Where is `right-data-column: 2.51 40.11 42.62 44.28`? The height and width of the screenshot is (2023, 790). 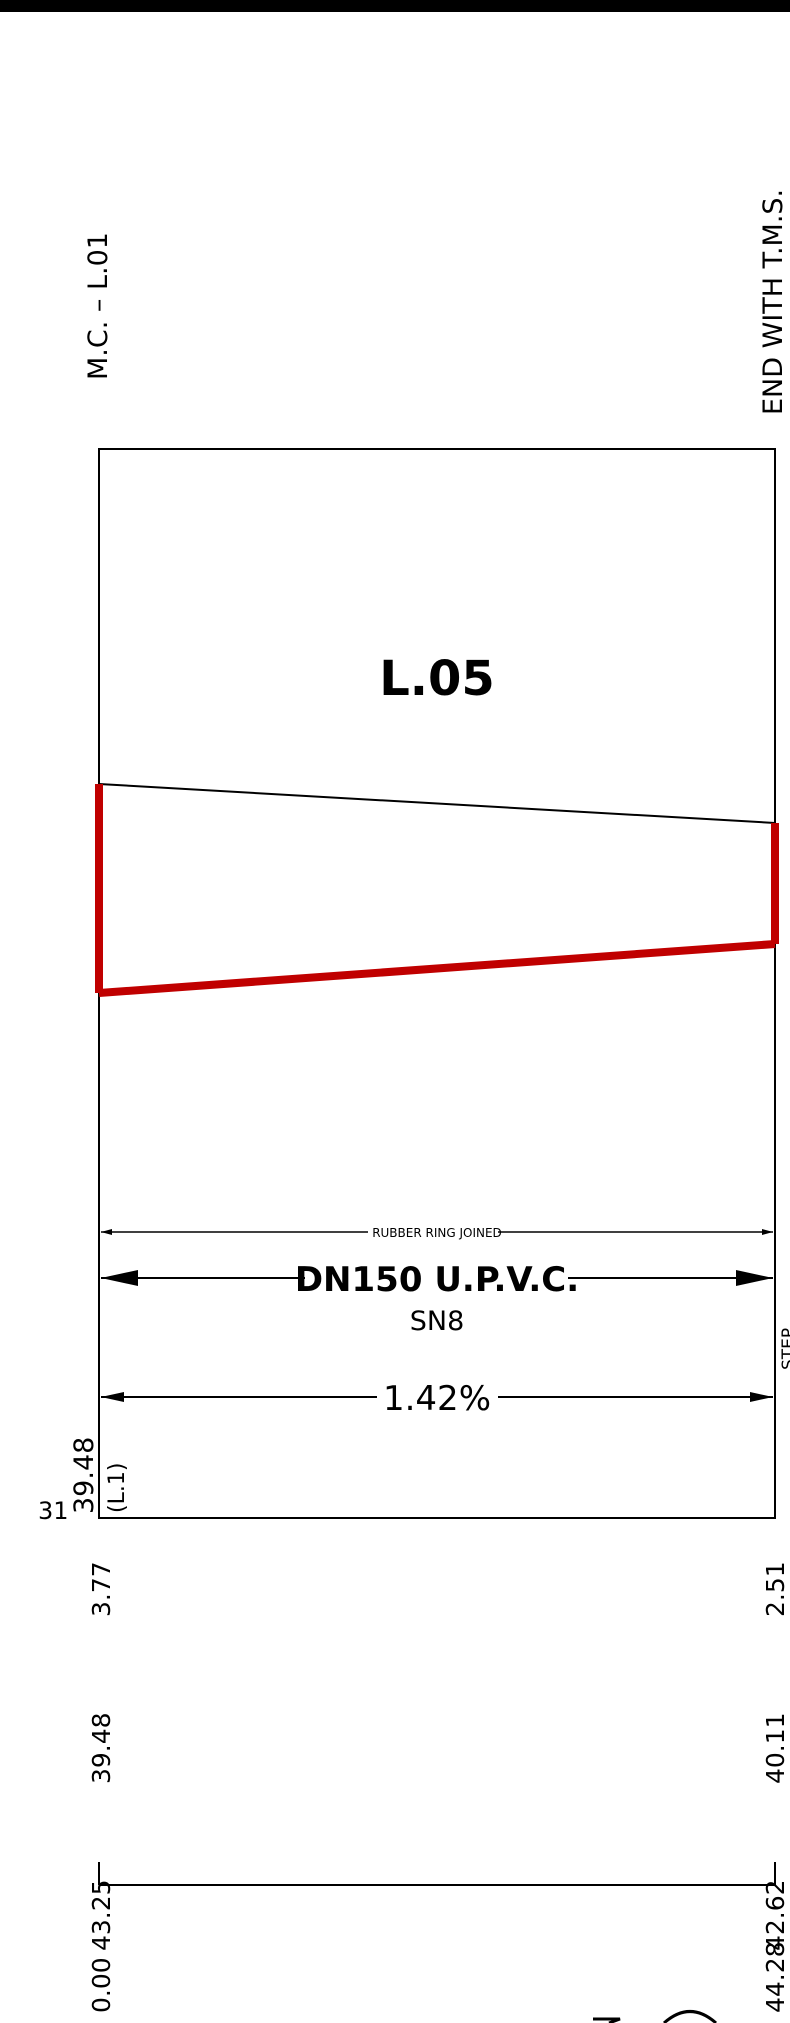 right-data-column: 2.51 40.11 42.62 44.28 is located at coordinates (775, 1787).